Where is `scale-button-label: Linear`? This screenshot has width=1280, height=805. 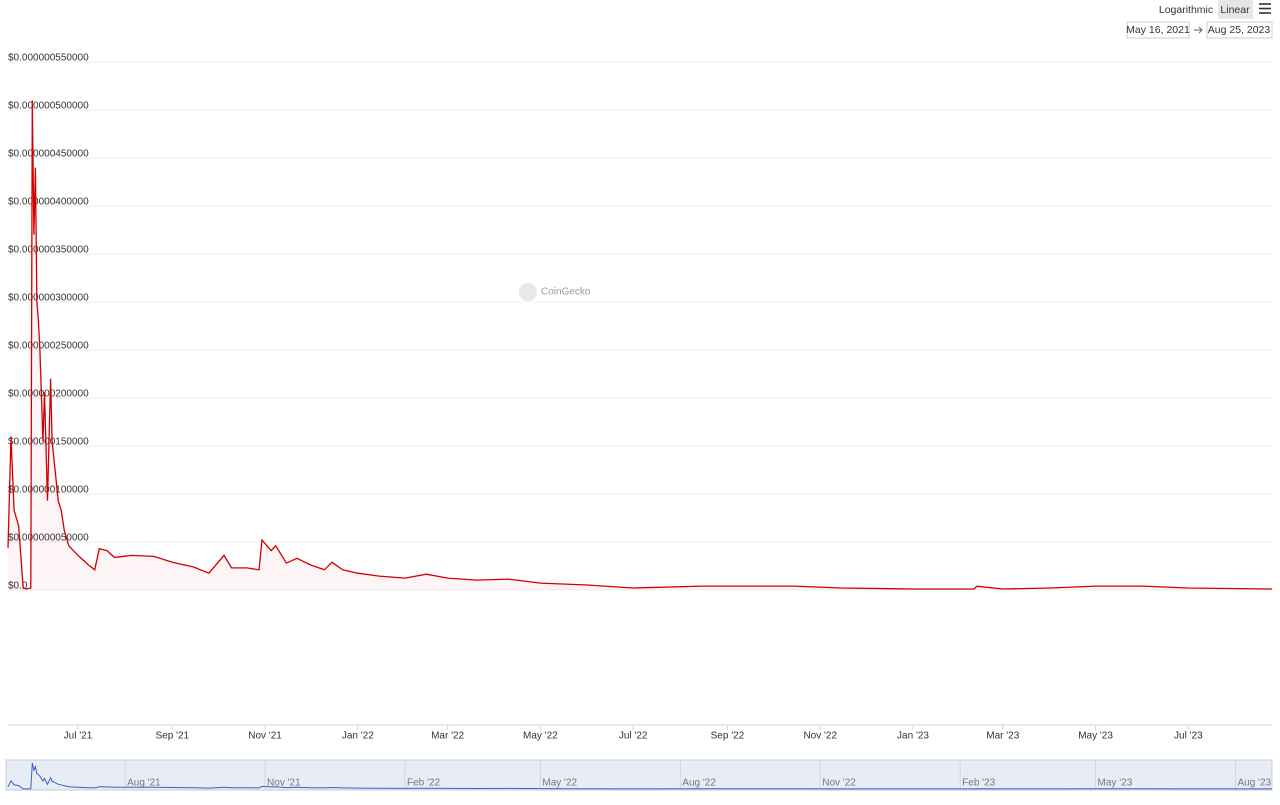 scale-button-label: Linear is located at coordinates (1235, 10).